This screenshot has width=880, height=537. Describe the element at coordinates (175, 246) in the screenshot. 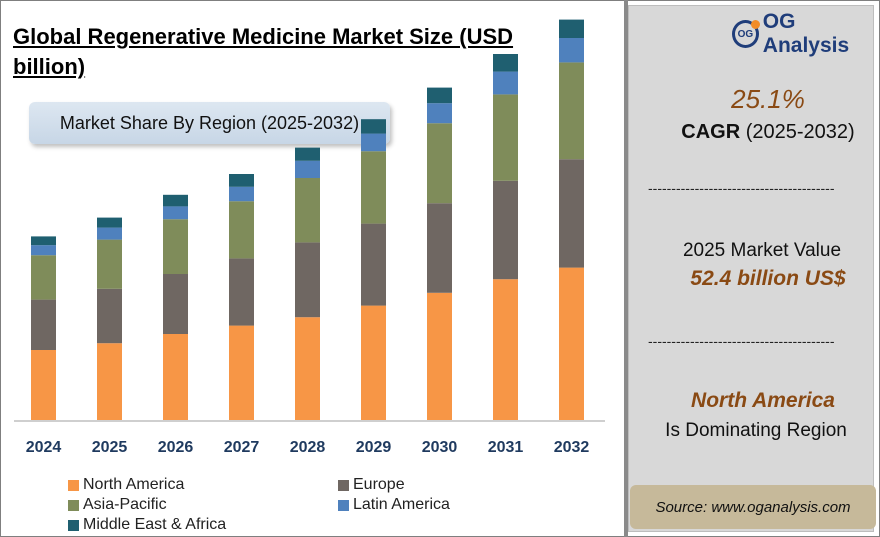

I see `bar-2026-asia-pacific` at that location.